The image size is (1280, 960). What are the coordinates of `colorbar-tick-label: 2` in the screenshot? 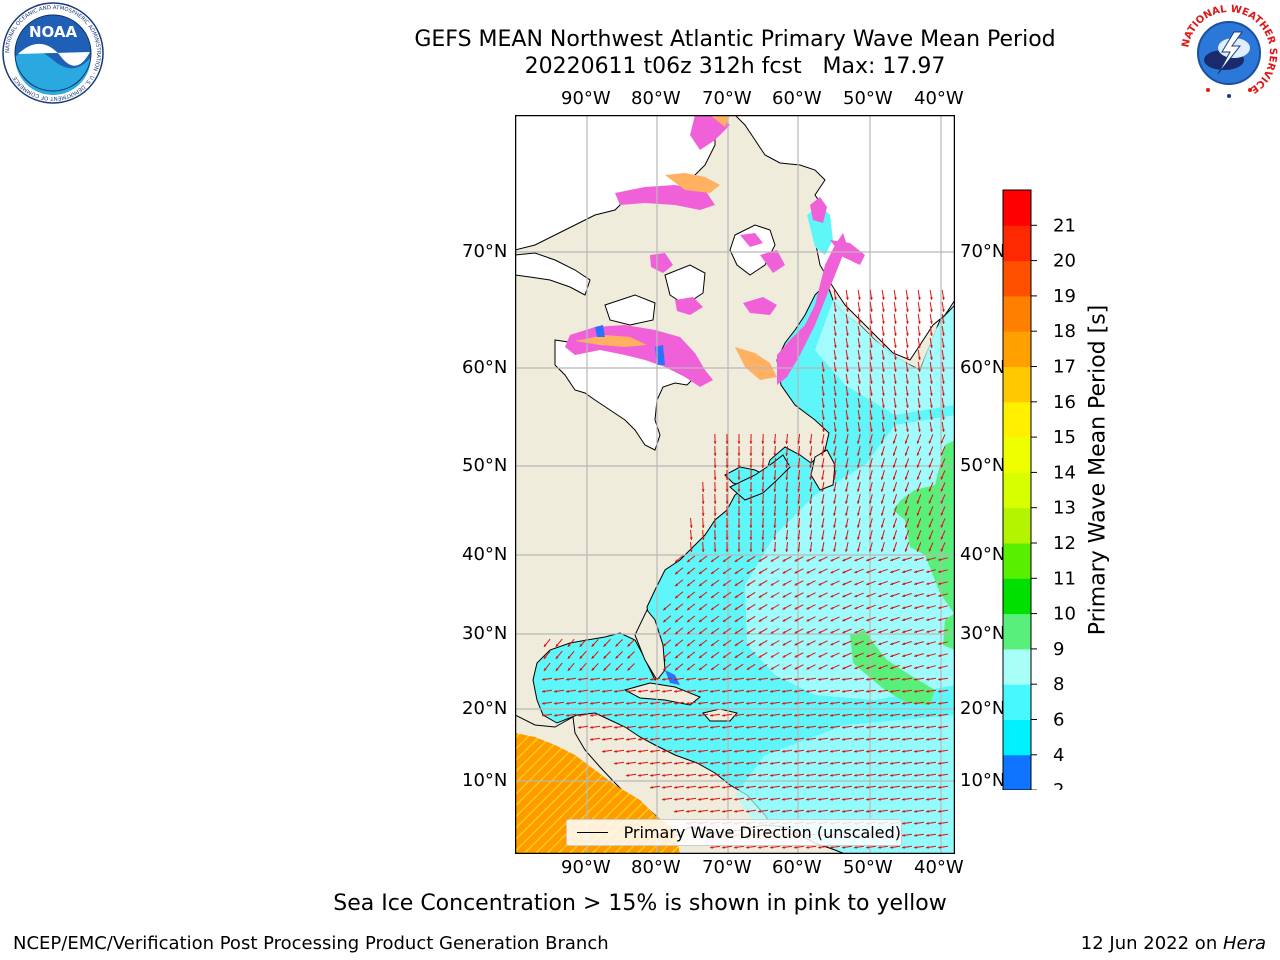 It's located at (1058, 785).